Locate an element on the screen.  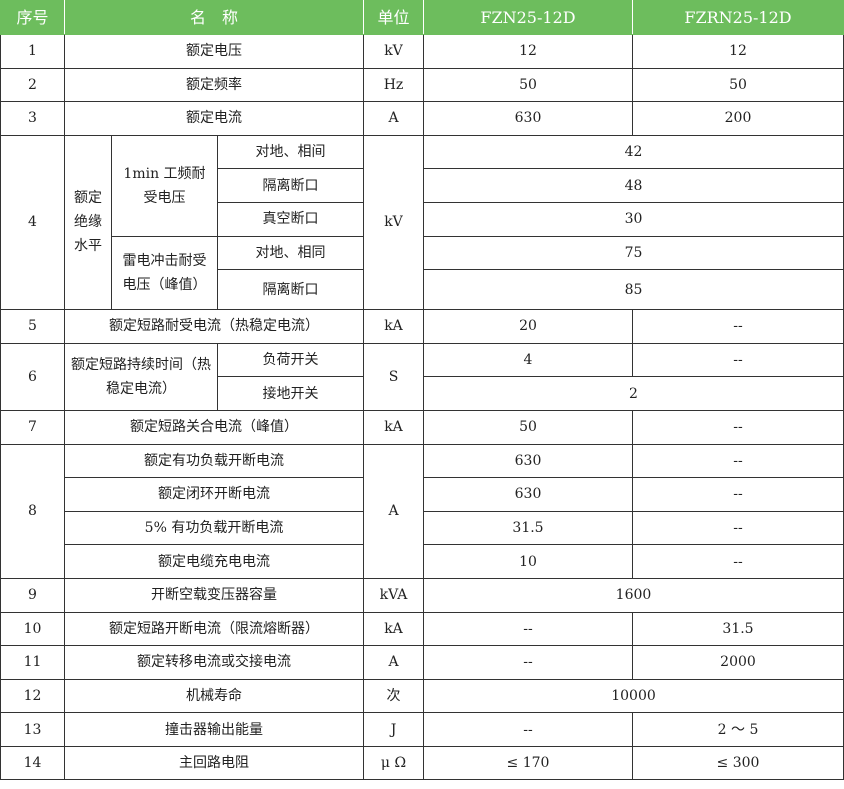
row-name: 额定电压 is located at coordinates (214, 51).